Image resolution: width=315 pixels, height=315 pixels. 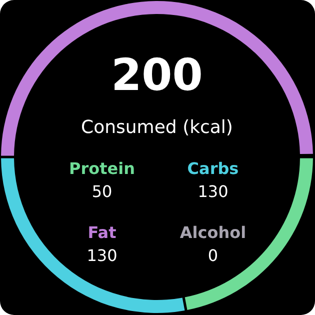 What do you see at coordinates (102, 191) in the screenshot?
I see `text: 50` at bounding box center [102, 191].